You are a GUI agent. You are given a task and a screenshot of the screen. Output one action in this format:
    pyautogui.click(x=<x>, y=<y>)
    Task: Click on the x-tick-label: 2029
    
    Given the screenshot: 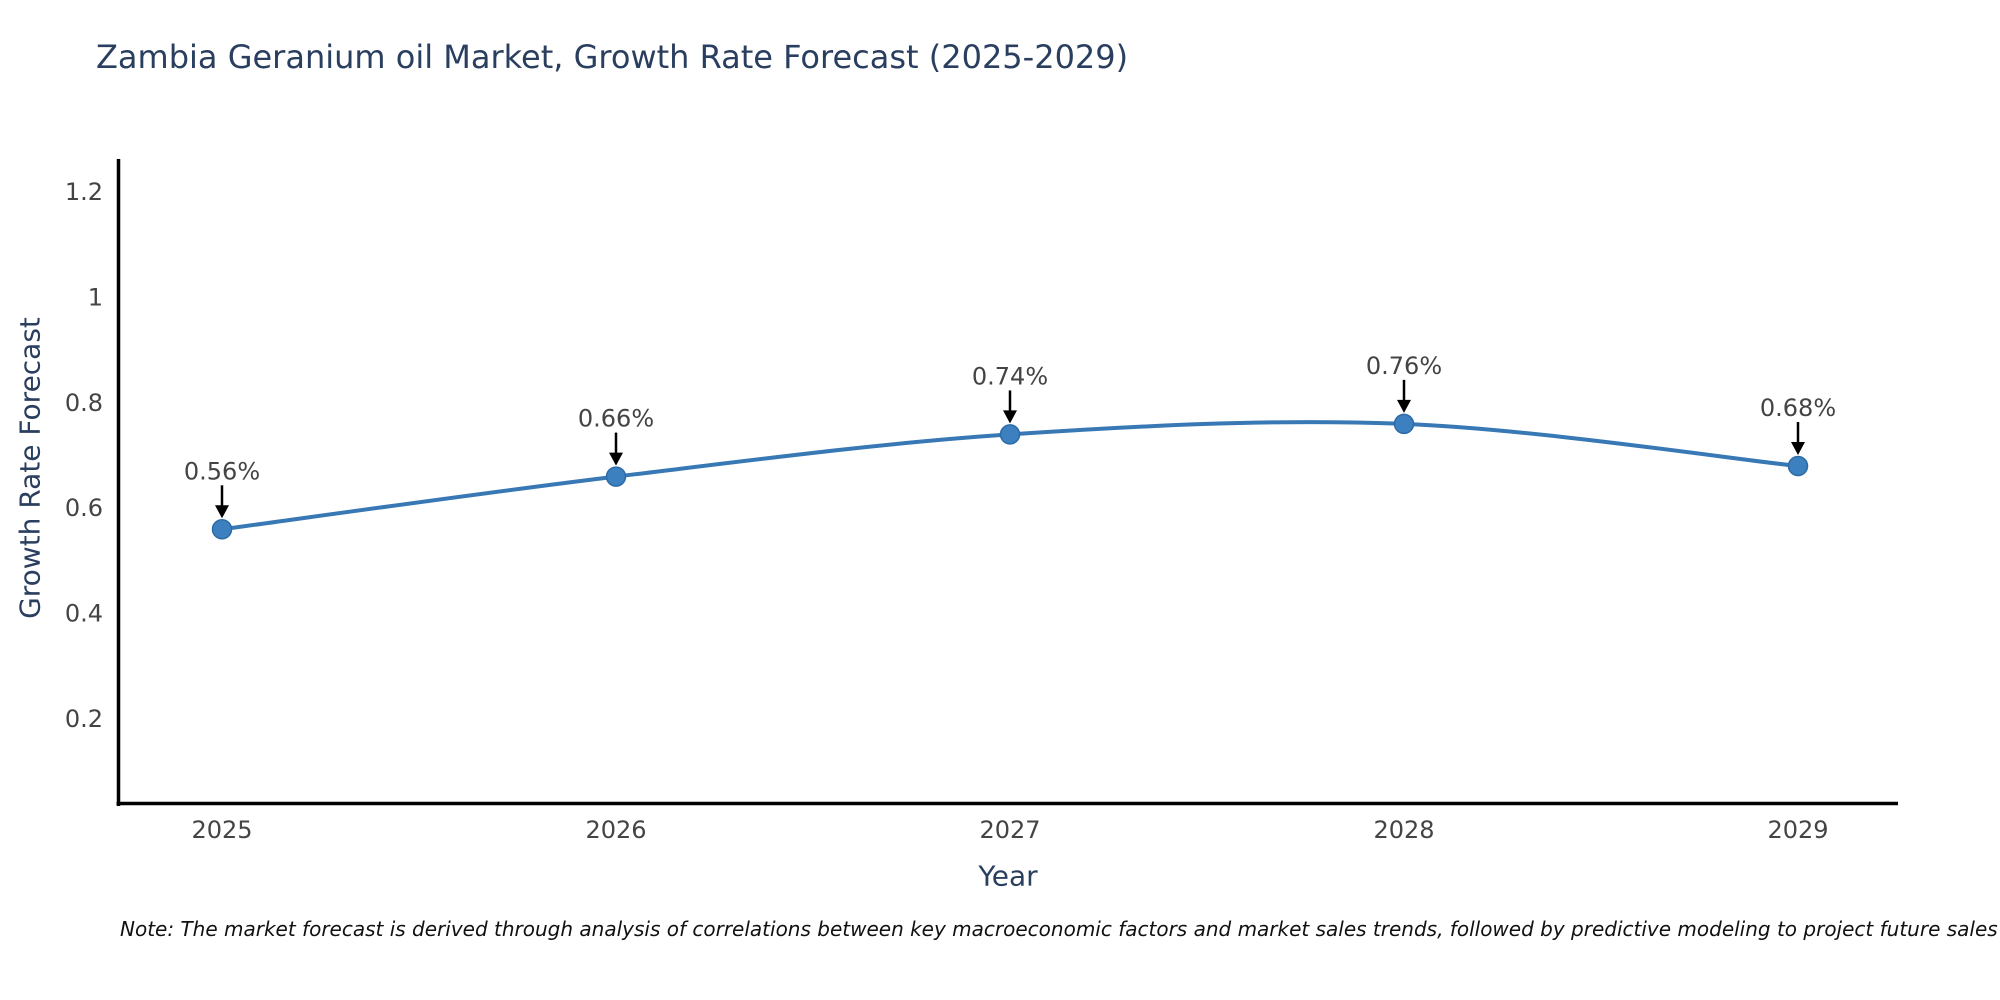 What is the action you would take?
    pyautogui.click(x=1797, y=830)
    